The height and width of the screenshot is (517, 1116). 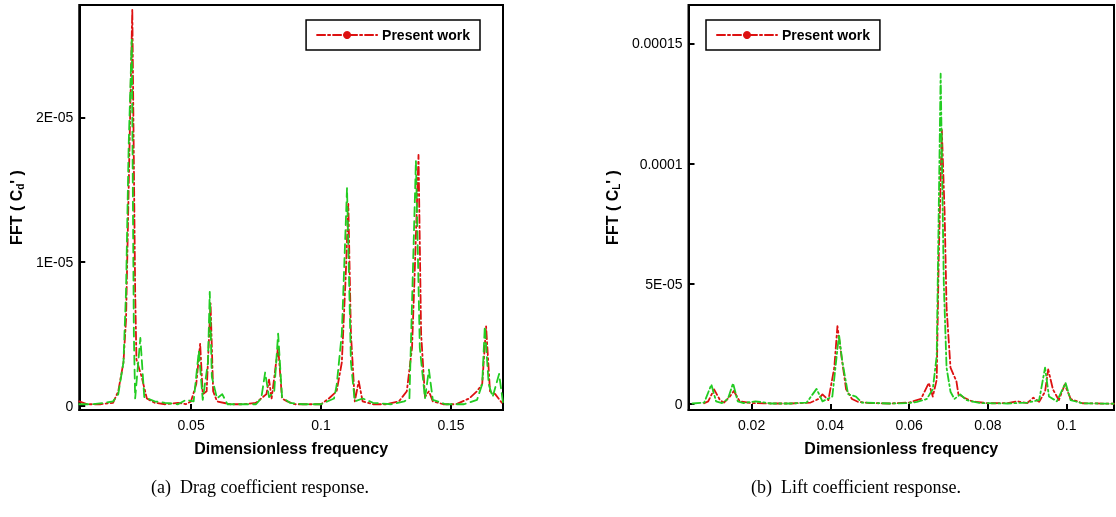 I want to click on y-tick-label: 0.0001, so click(x=661, y=163).